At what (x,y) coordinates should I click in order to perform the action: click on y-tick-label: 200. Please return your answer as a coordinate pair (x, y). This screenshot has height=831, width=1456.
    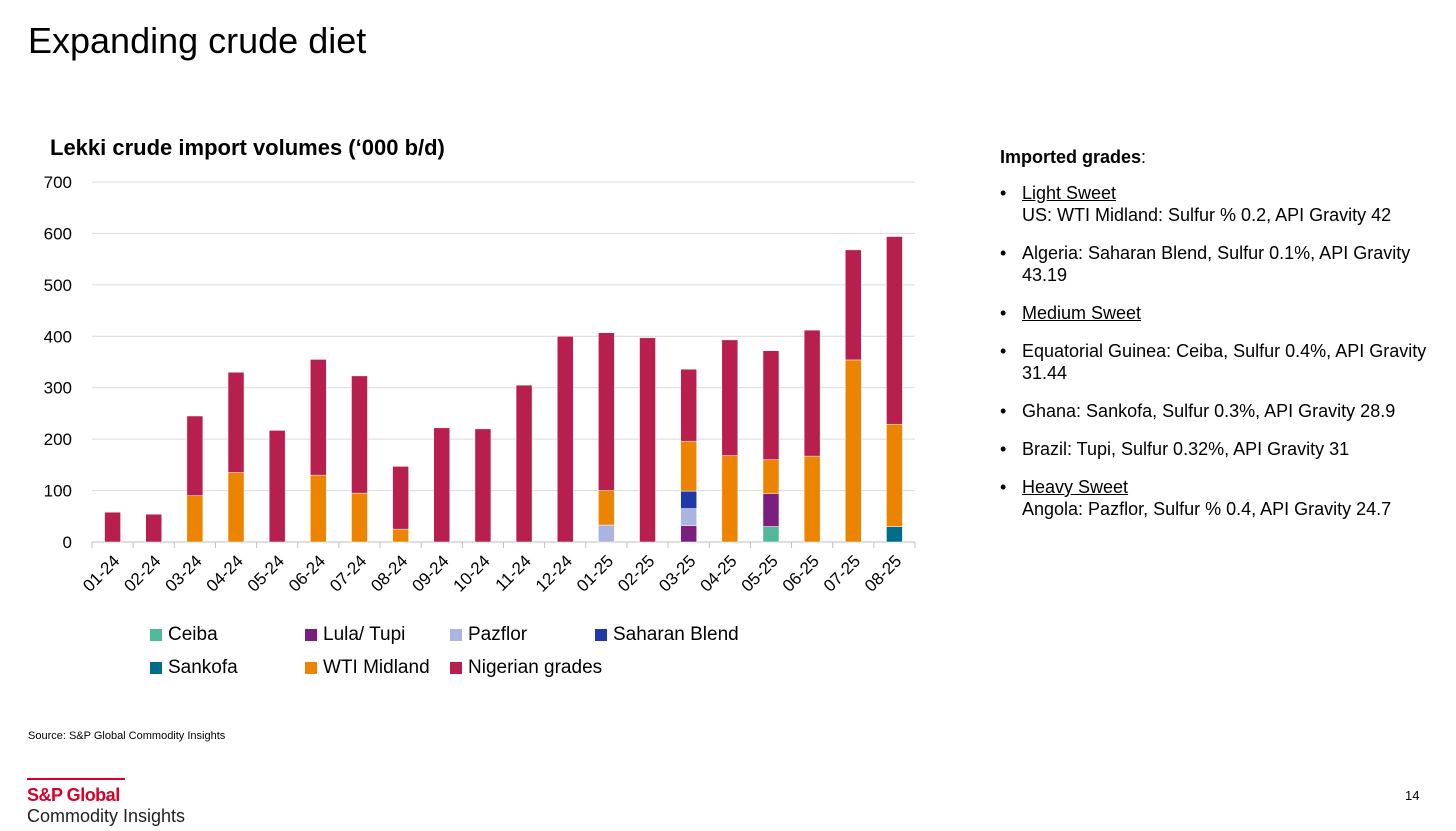
    Looking at the image, I should click on (58, 439).